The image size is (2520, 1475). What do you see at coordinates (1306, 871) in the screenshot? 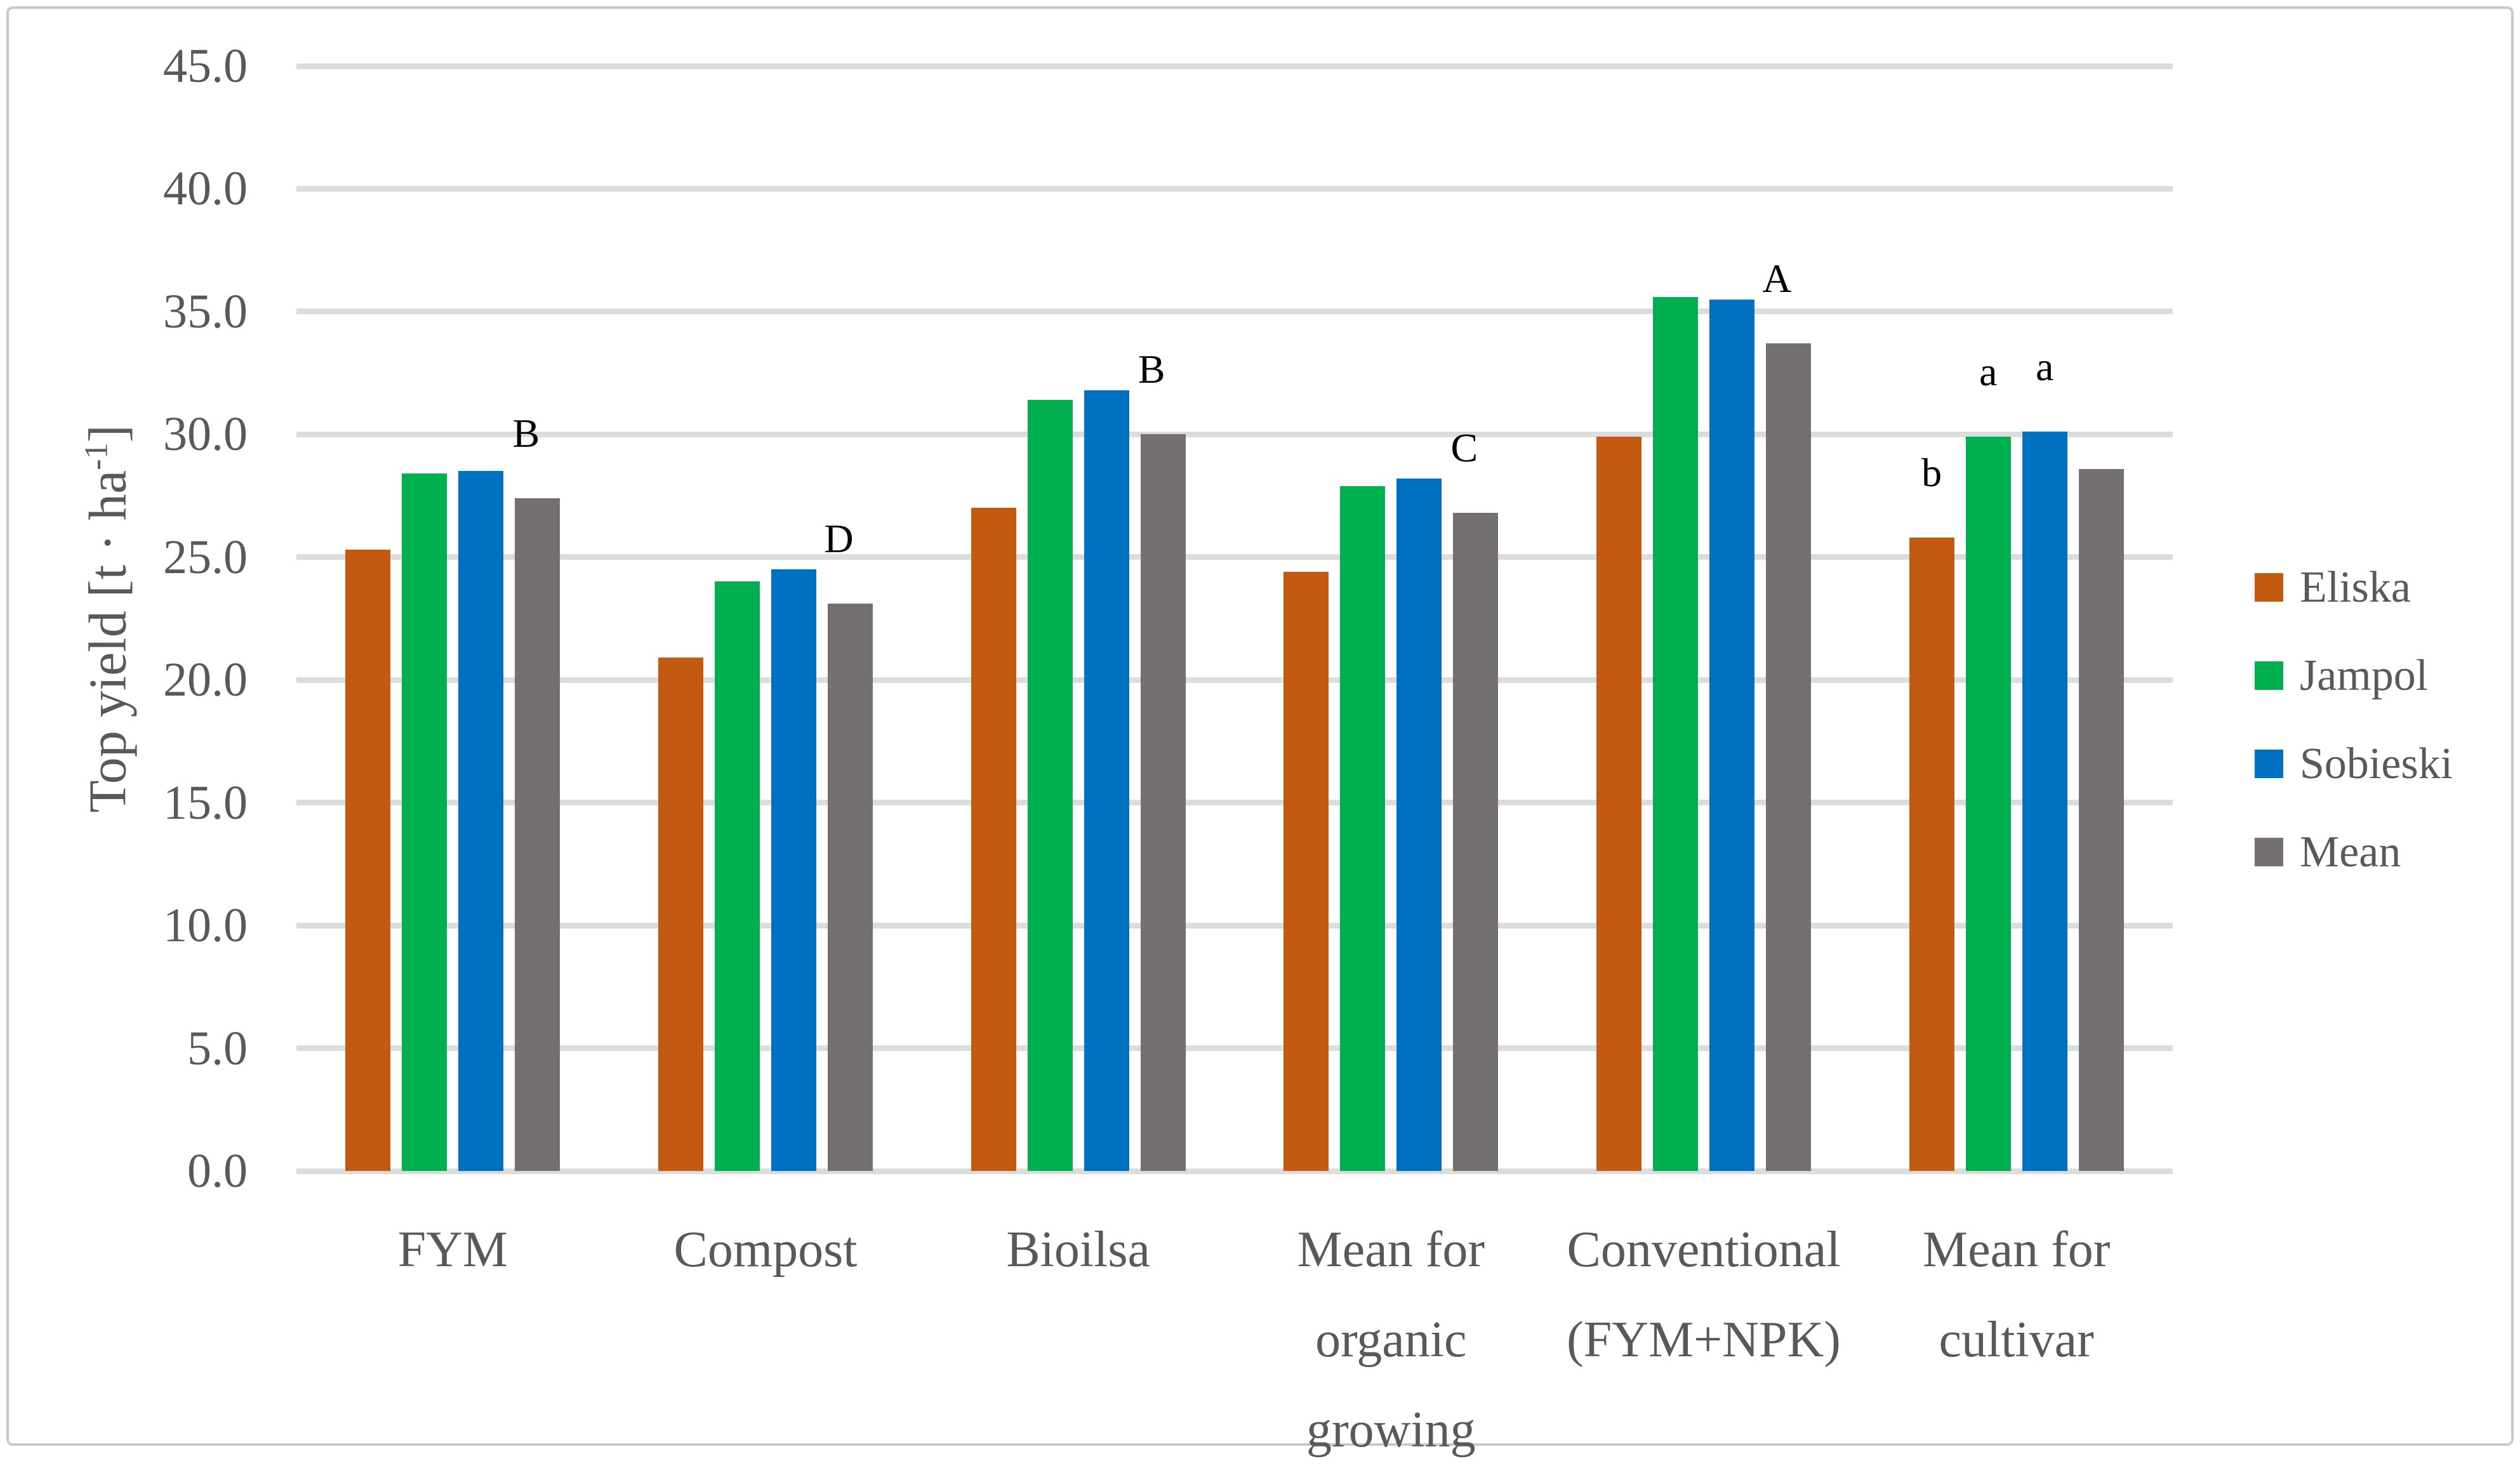
I see `bar-mean-for-organic-growing-eliska` at bounding box center [1306, 871].